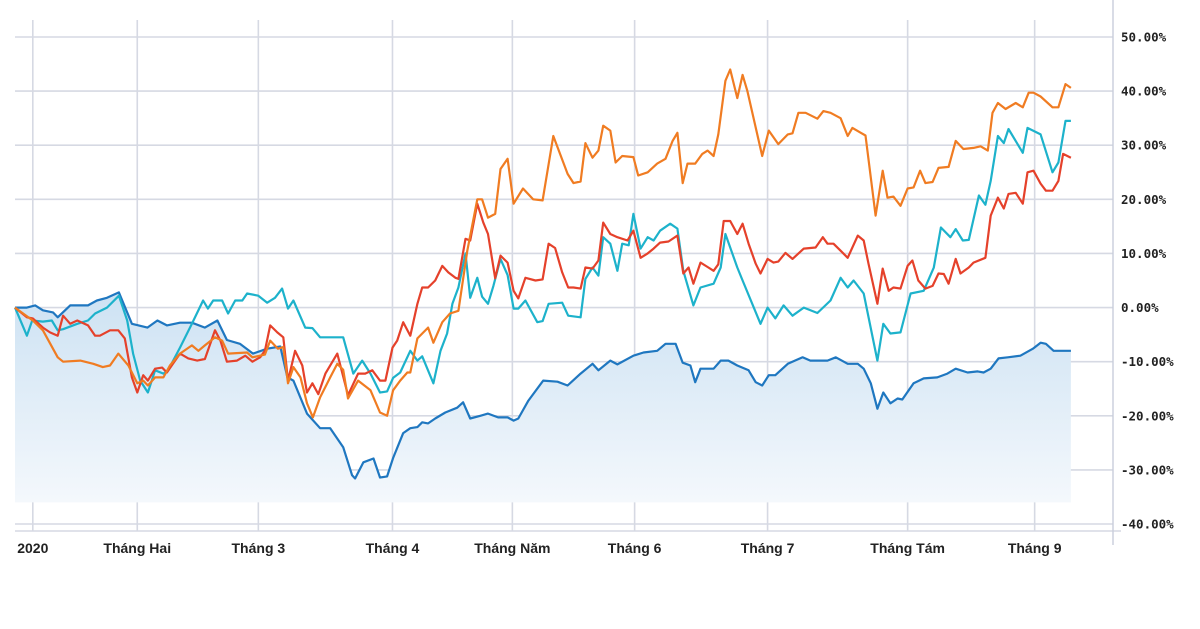  What do you see at coordinates (1147, 469) in the screenshot?
I see `y-tick-label: -30.00%` at bounding box center [1147, 469].